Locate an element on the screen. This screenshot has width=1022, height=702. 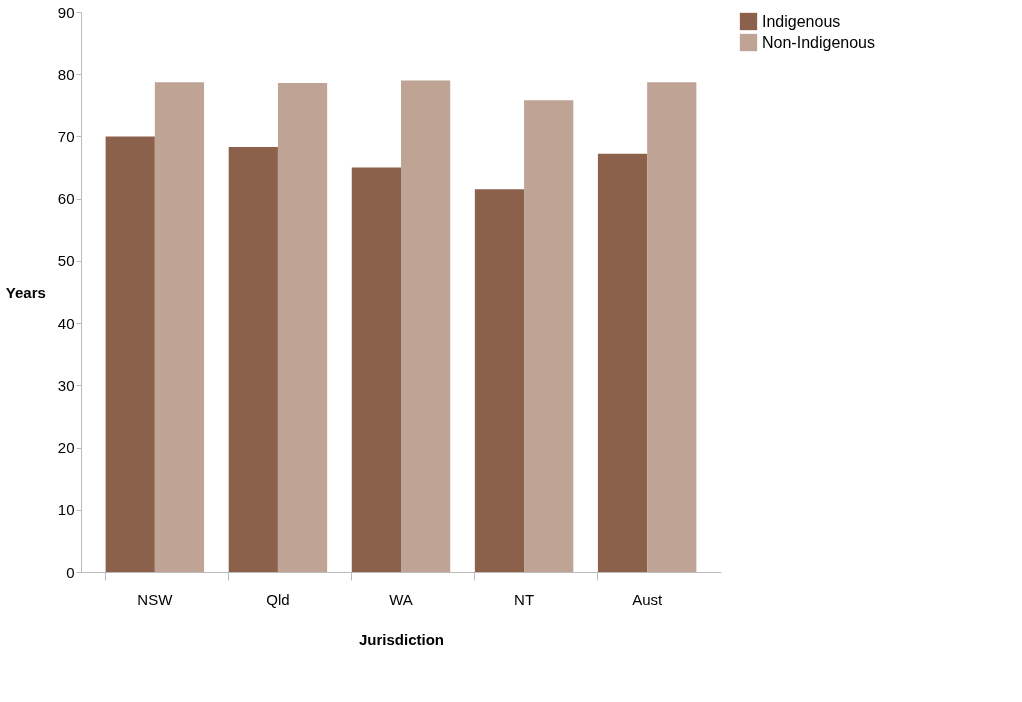
x-tick-label: NT is located at coordinates (524, 599).